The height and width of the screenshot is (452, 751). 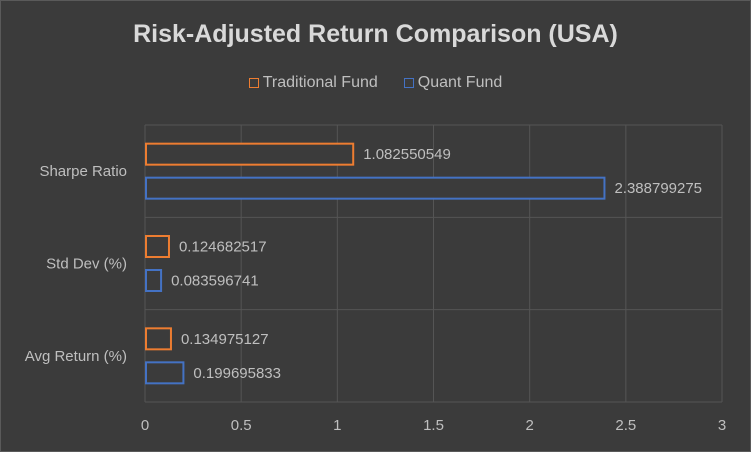 I want to click on data-label-traditional-fund-avg-return: 0.134975127, so click(x=225, y=339).